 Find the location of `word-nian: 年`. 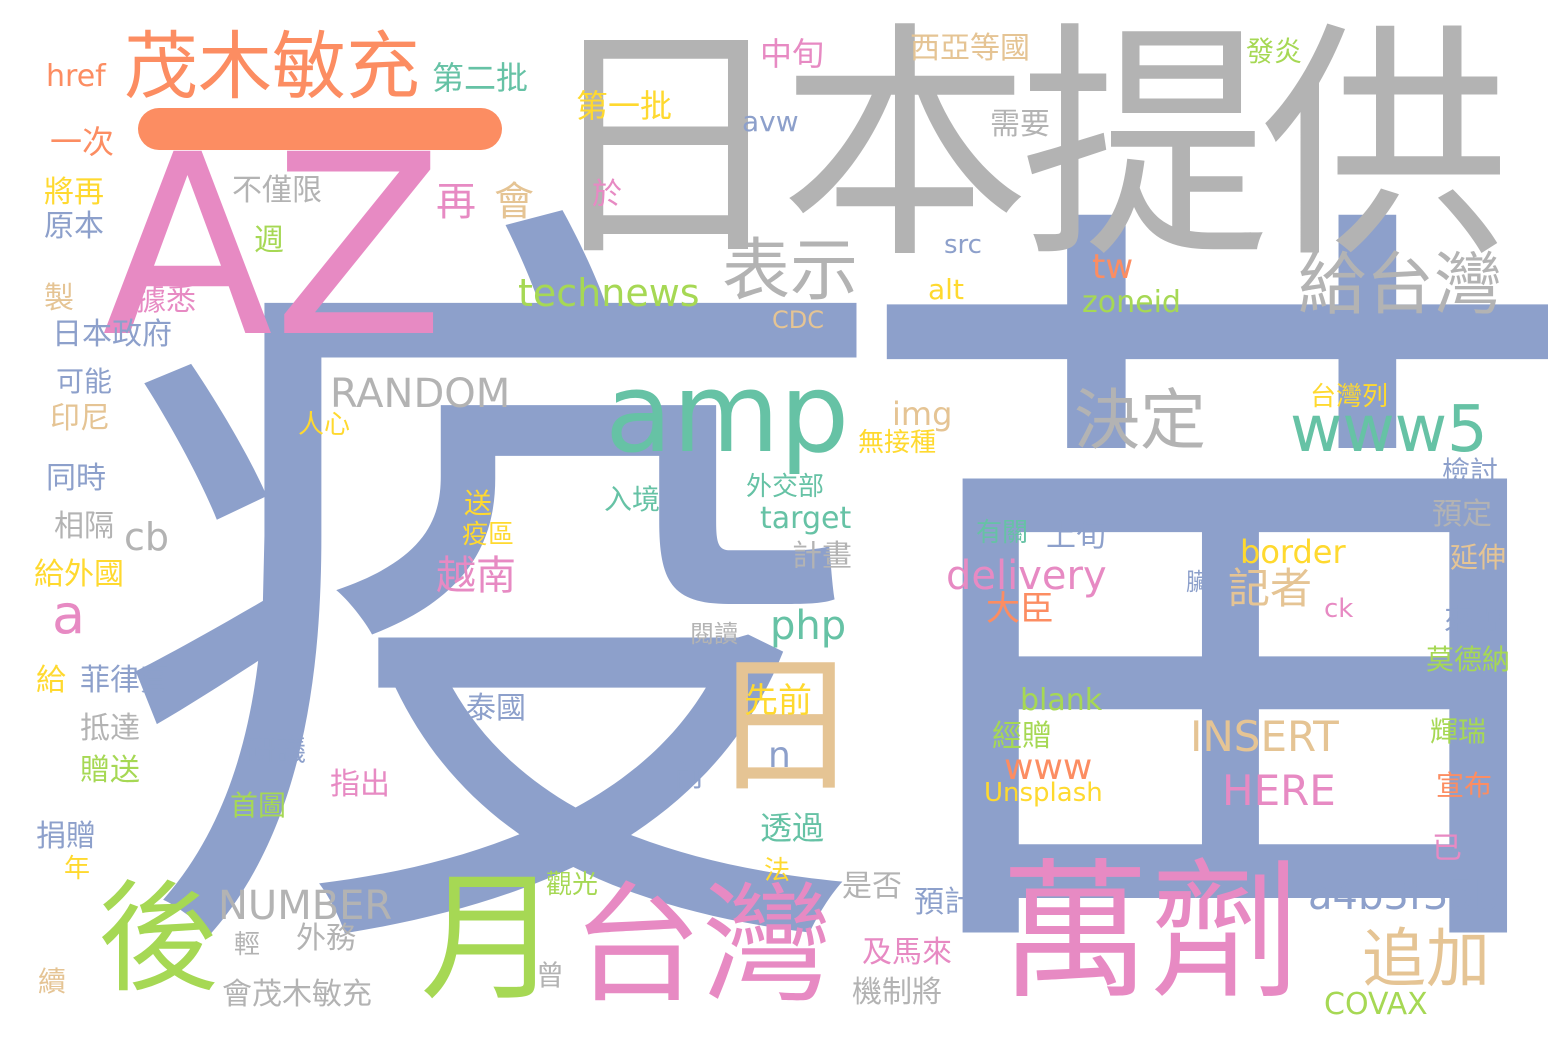

word-nian: 年 is located at coordinates (77, 869).